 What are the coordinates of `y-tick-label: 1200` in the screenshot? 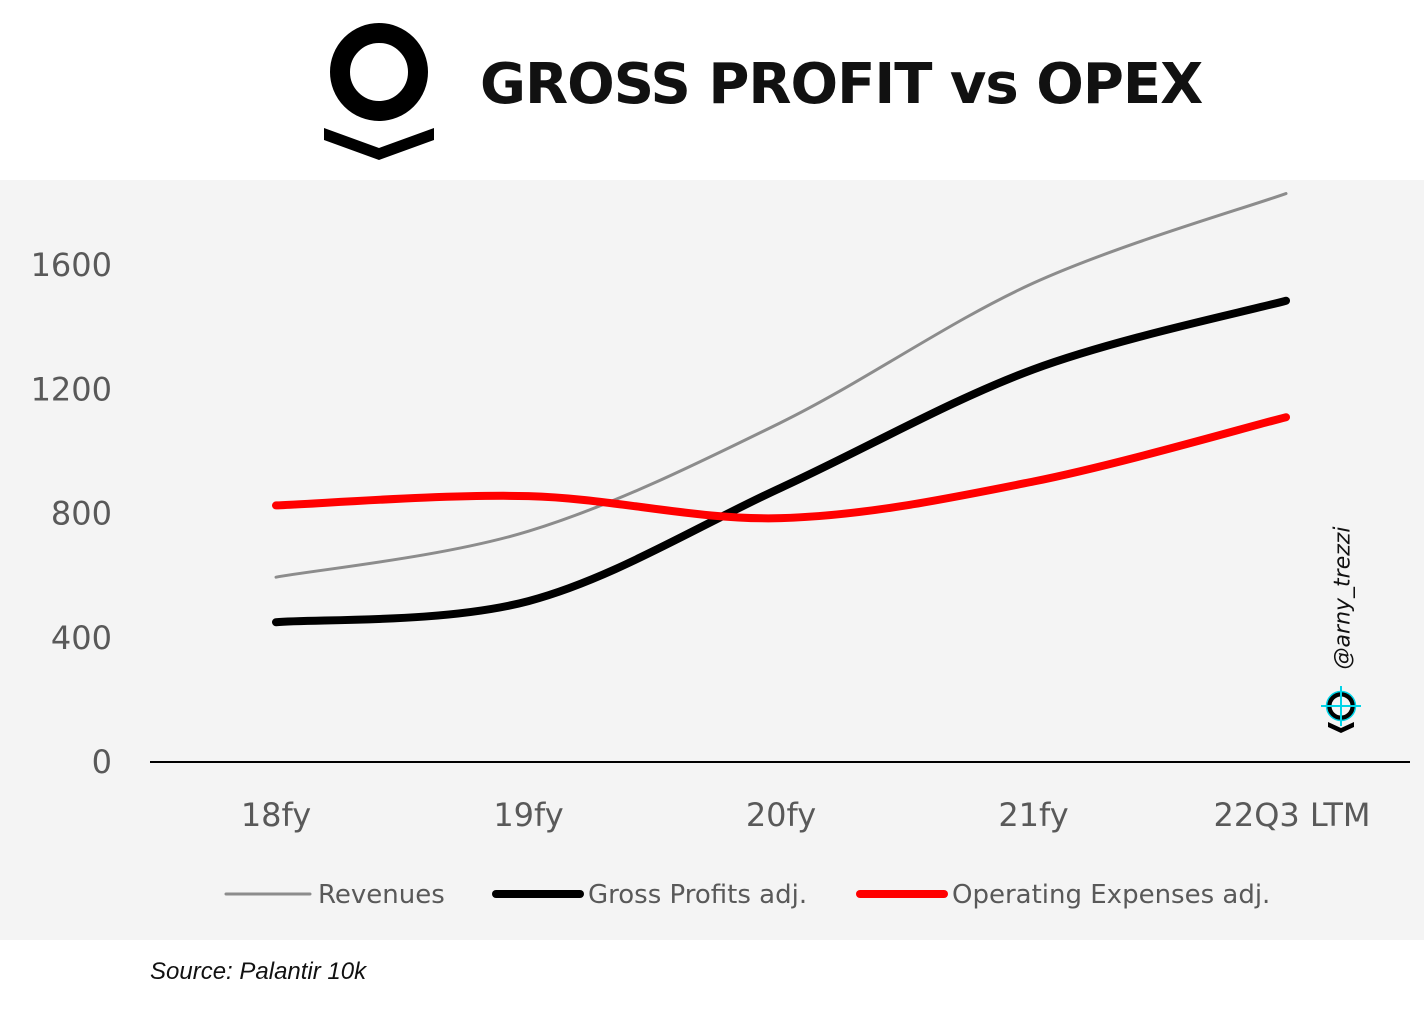 It's located at (71, 389).